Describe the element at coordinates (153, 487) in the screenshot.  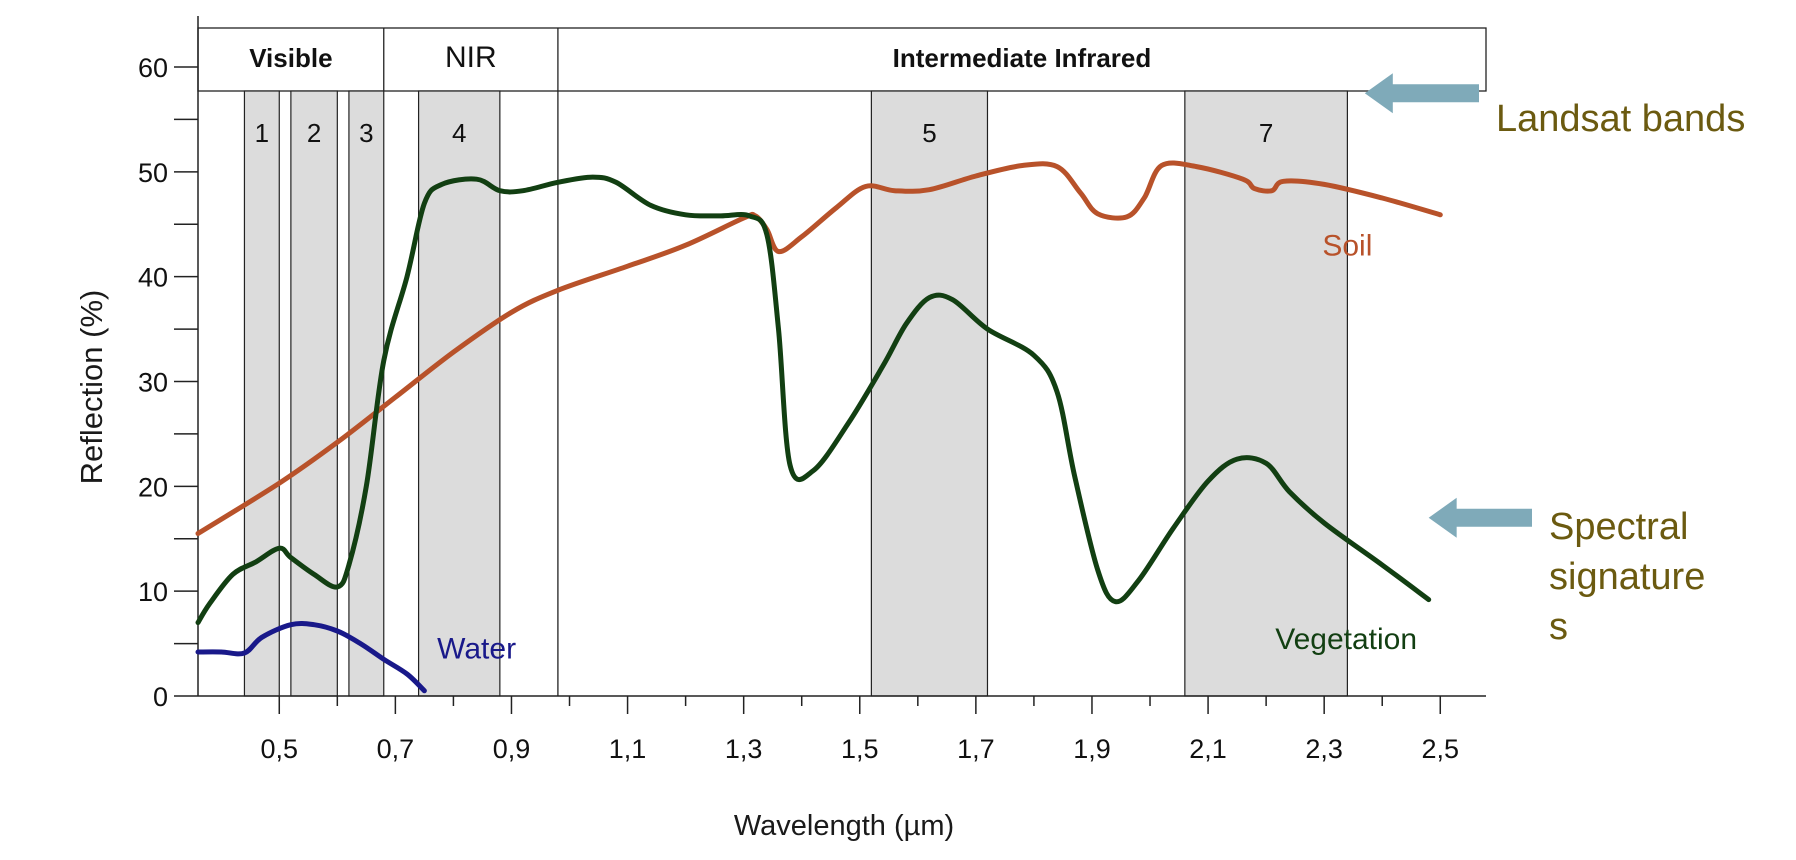
I see `y-tick-label: 20` at that location.